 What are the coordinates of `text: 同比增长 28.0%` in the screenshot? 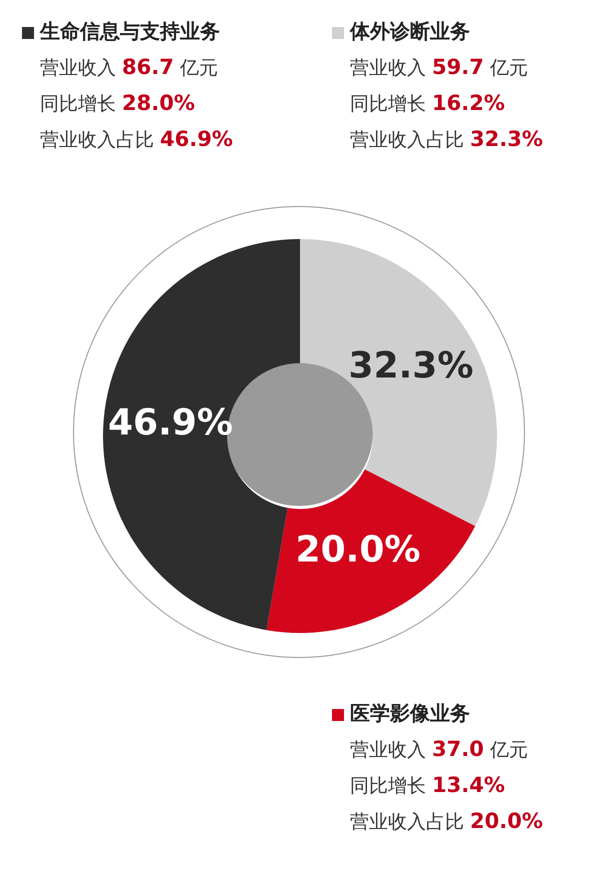 It's located at (118, 104).